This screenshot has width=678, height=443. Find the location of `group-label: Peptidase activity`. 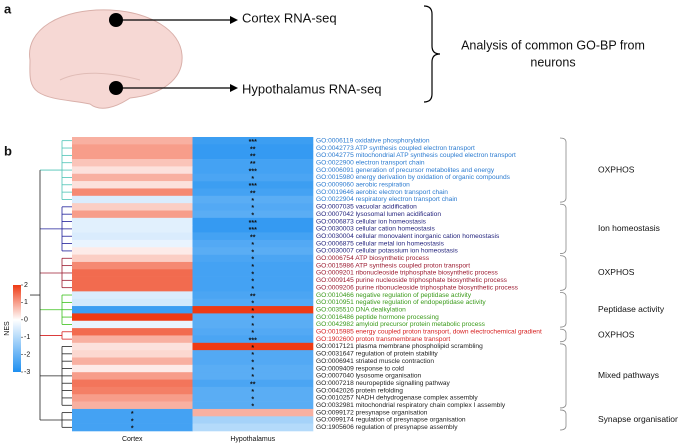

group-label: Peptidase activity is located at coordinates (631, 309).